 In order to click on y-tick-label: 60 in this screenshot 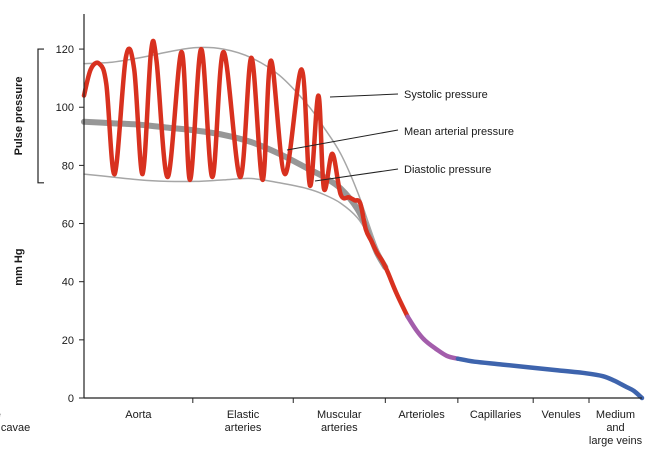, I will do `click(68, 225)`.